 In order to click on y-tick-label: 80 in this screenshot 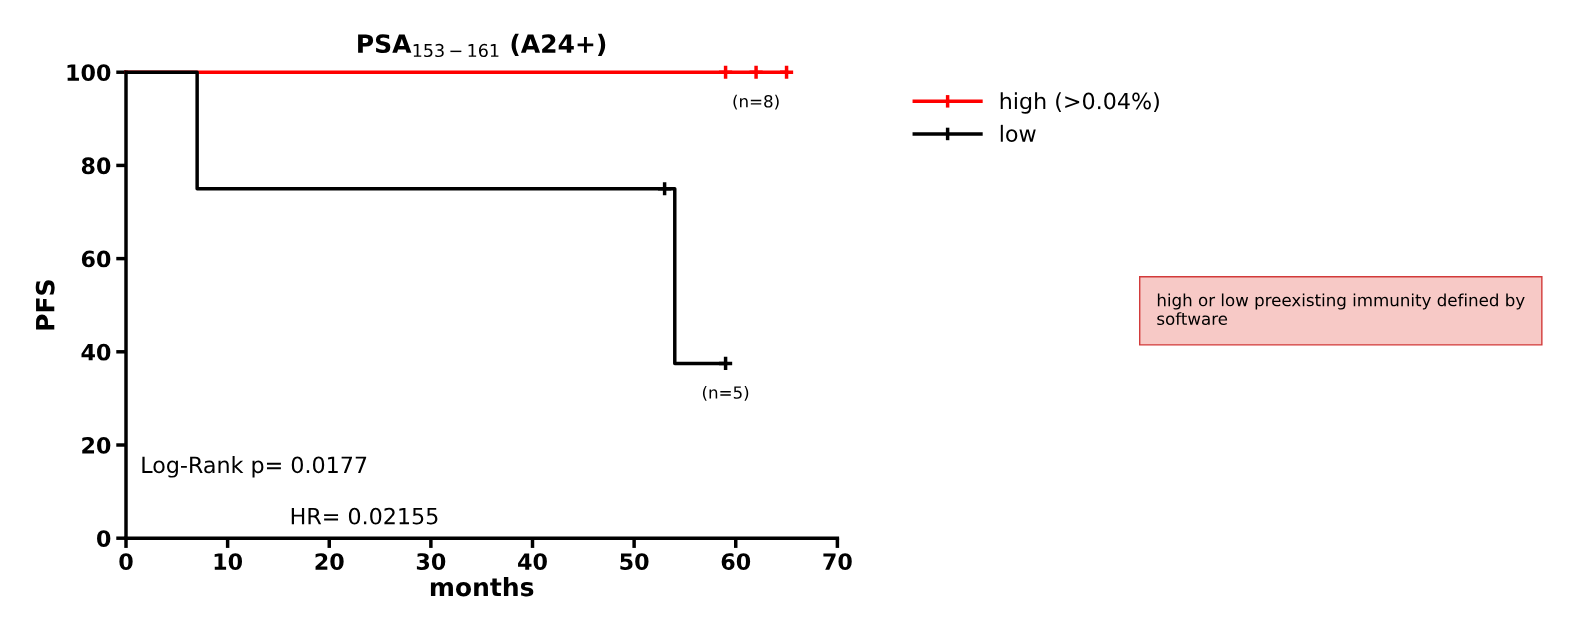, I will do `click(96, 166)`.